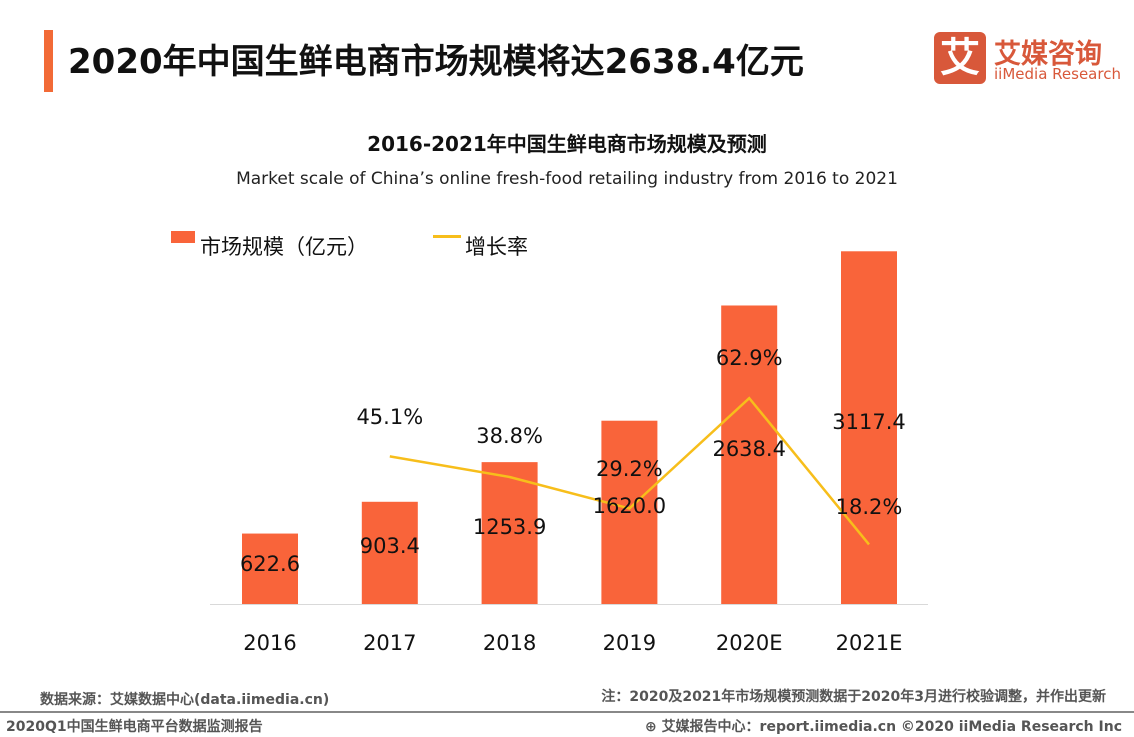 This screenshot has width=1134, height=737. I want to click on growth-rate-label: 62.9%, so click(749, 358).